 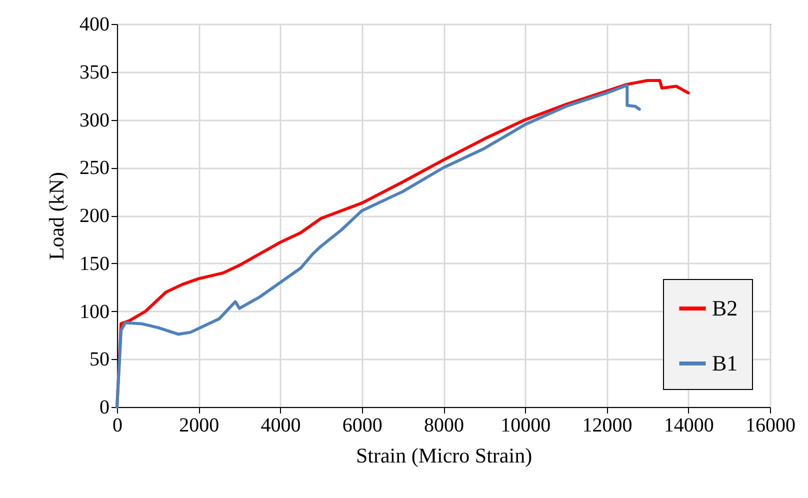 What do you see at coordinates (95, 168) in the screenshot?
I see `y-tick-label: 250` at bounding box center [95, 168].